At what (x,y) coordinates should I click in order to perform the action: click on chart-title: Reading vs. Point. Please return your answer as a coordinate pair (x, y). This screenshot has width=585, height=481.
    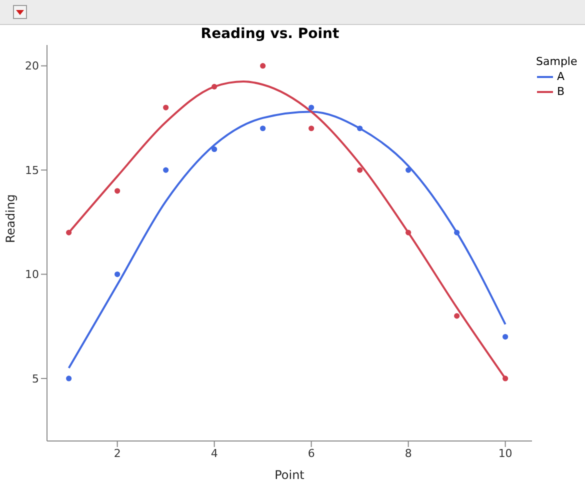
    Looking at the image, I should click on (270, 34).